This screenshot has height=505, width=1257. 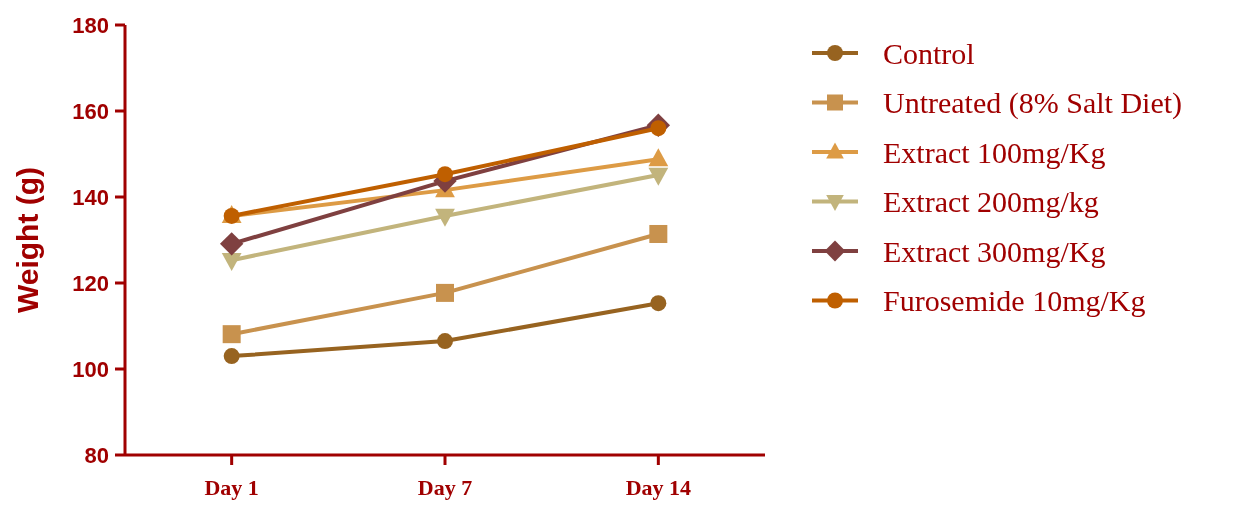 I want to click on y-tick-label: 120, so click(x=90, y=283).